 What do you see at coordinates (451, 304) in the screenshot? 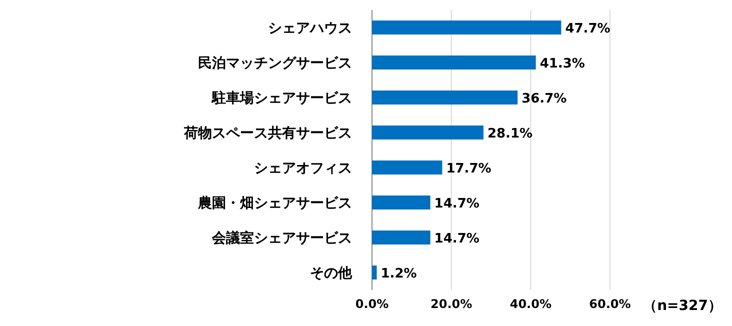
I see `x-tick-label: 20.0%` at bounding box center [451, 304].